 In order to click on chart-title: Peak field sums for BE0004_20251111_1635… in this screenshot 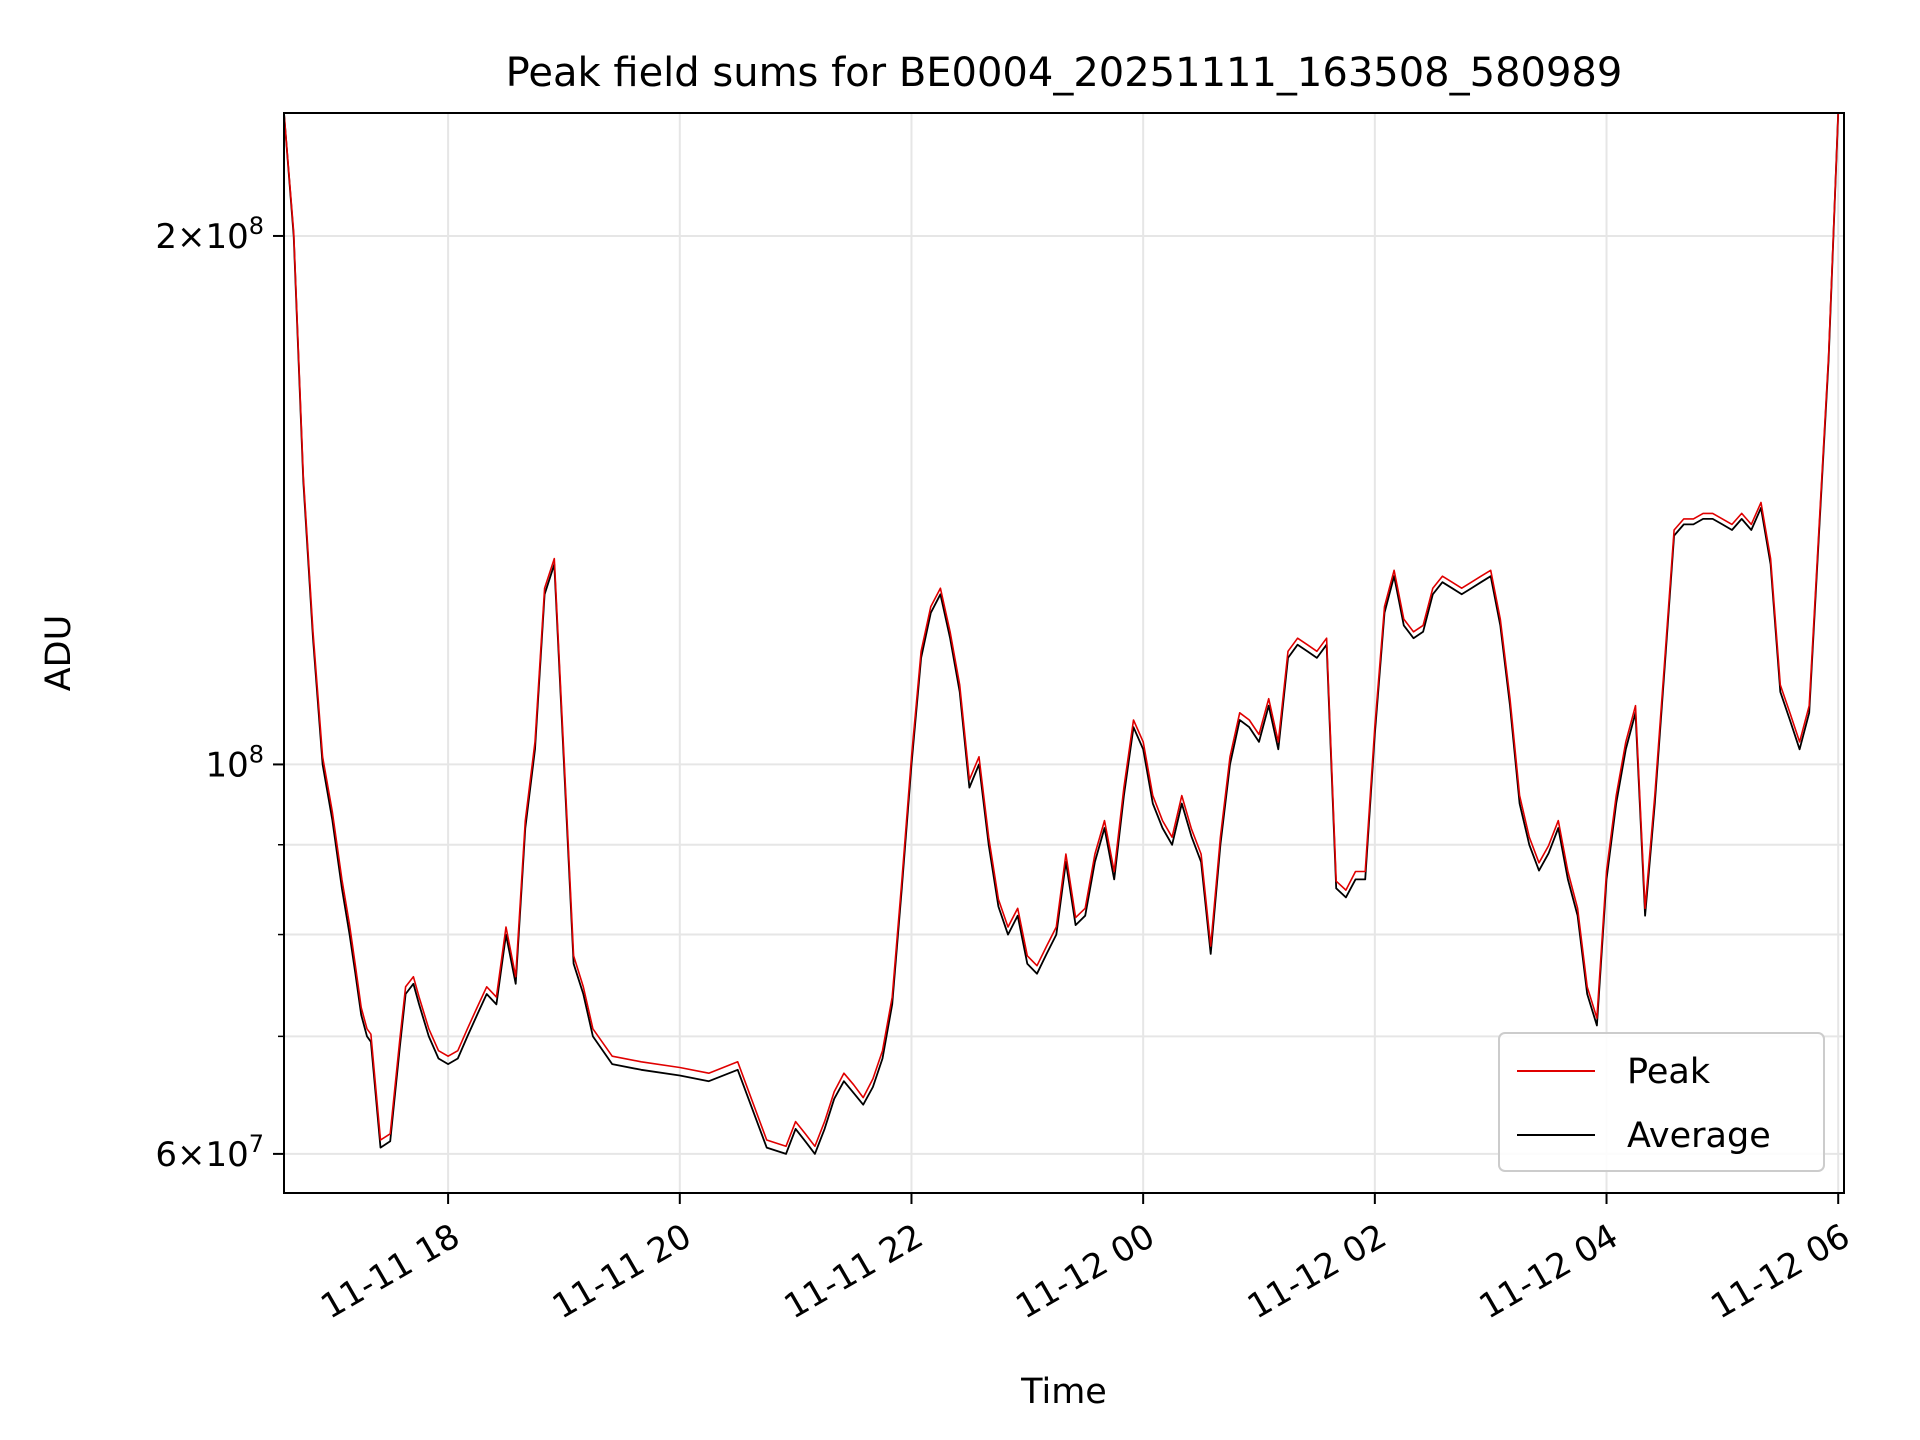, I will do `click(1064, 73)`.